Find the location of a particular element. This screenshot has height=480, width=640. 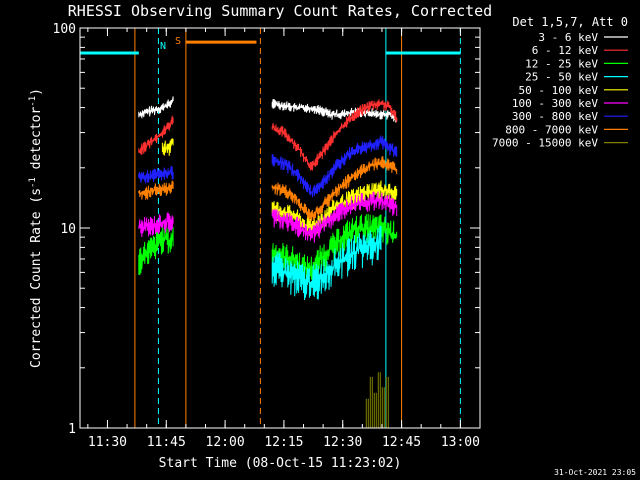

legend-label-2: 12 - 25 keV is located at coordinates (561, 63).